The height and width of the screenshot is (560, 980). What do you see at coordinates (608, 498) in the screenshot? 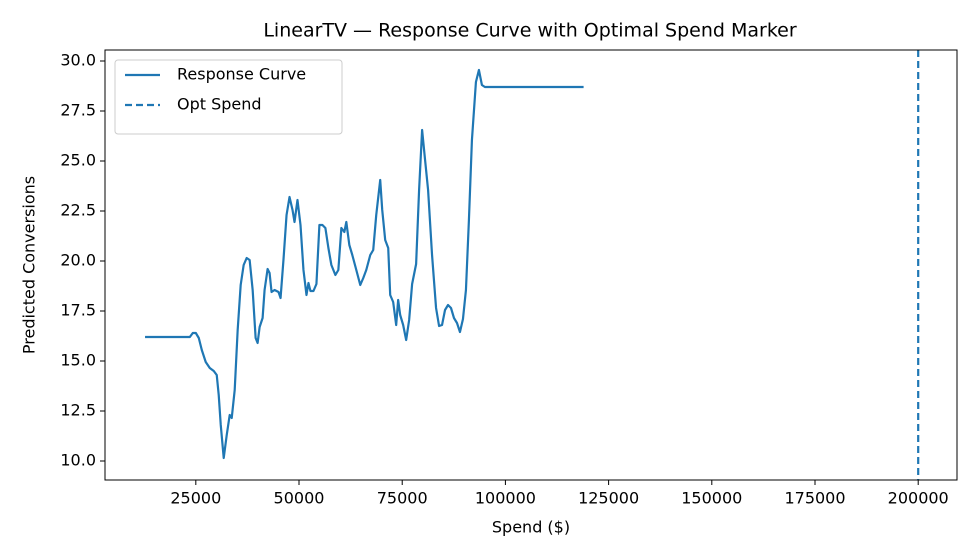
I see `x-tick-label: 125000` at bounding box center [608, 498].